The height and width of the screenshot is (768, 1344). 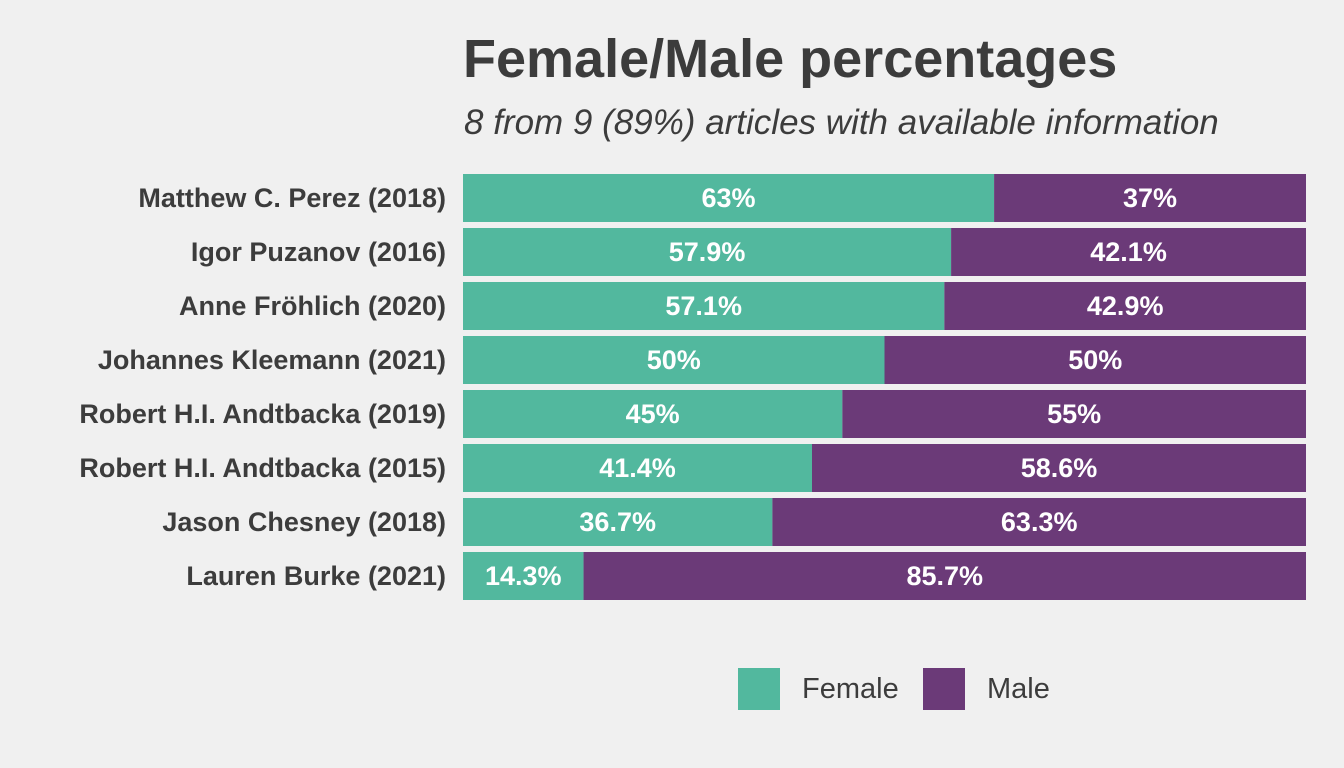 I want to click on data-label-male: 63.3%, so click(x=1039, y=522).